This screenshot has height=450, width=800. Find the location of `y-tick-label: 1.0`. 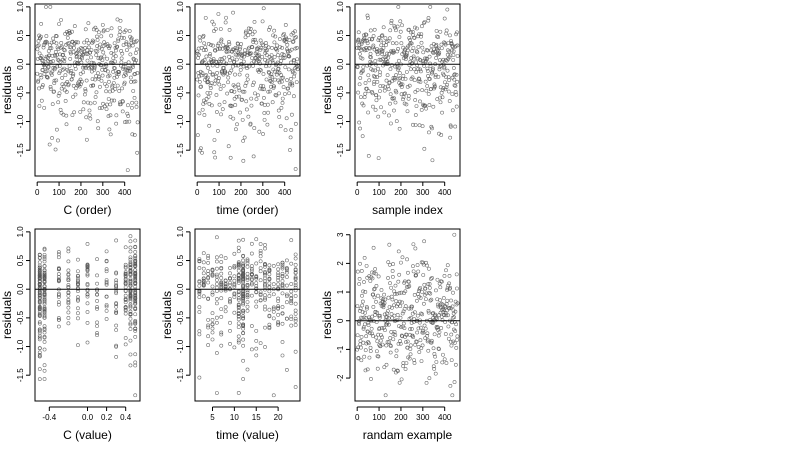

y-tick-label: 1.0 is located at coordinates (20, 7).